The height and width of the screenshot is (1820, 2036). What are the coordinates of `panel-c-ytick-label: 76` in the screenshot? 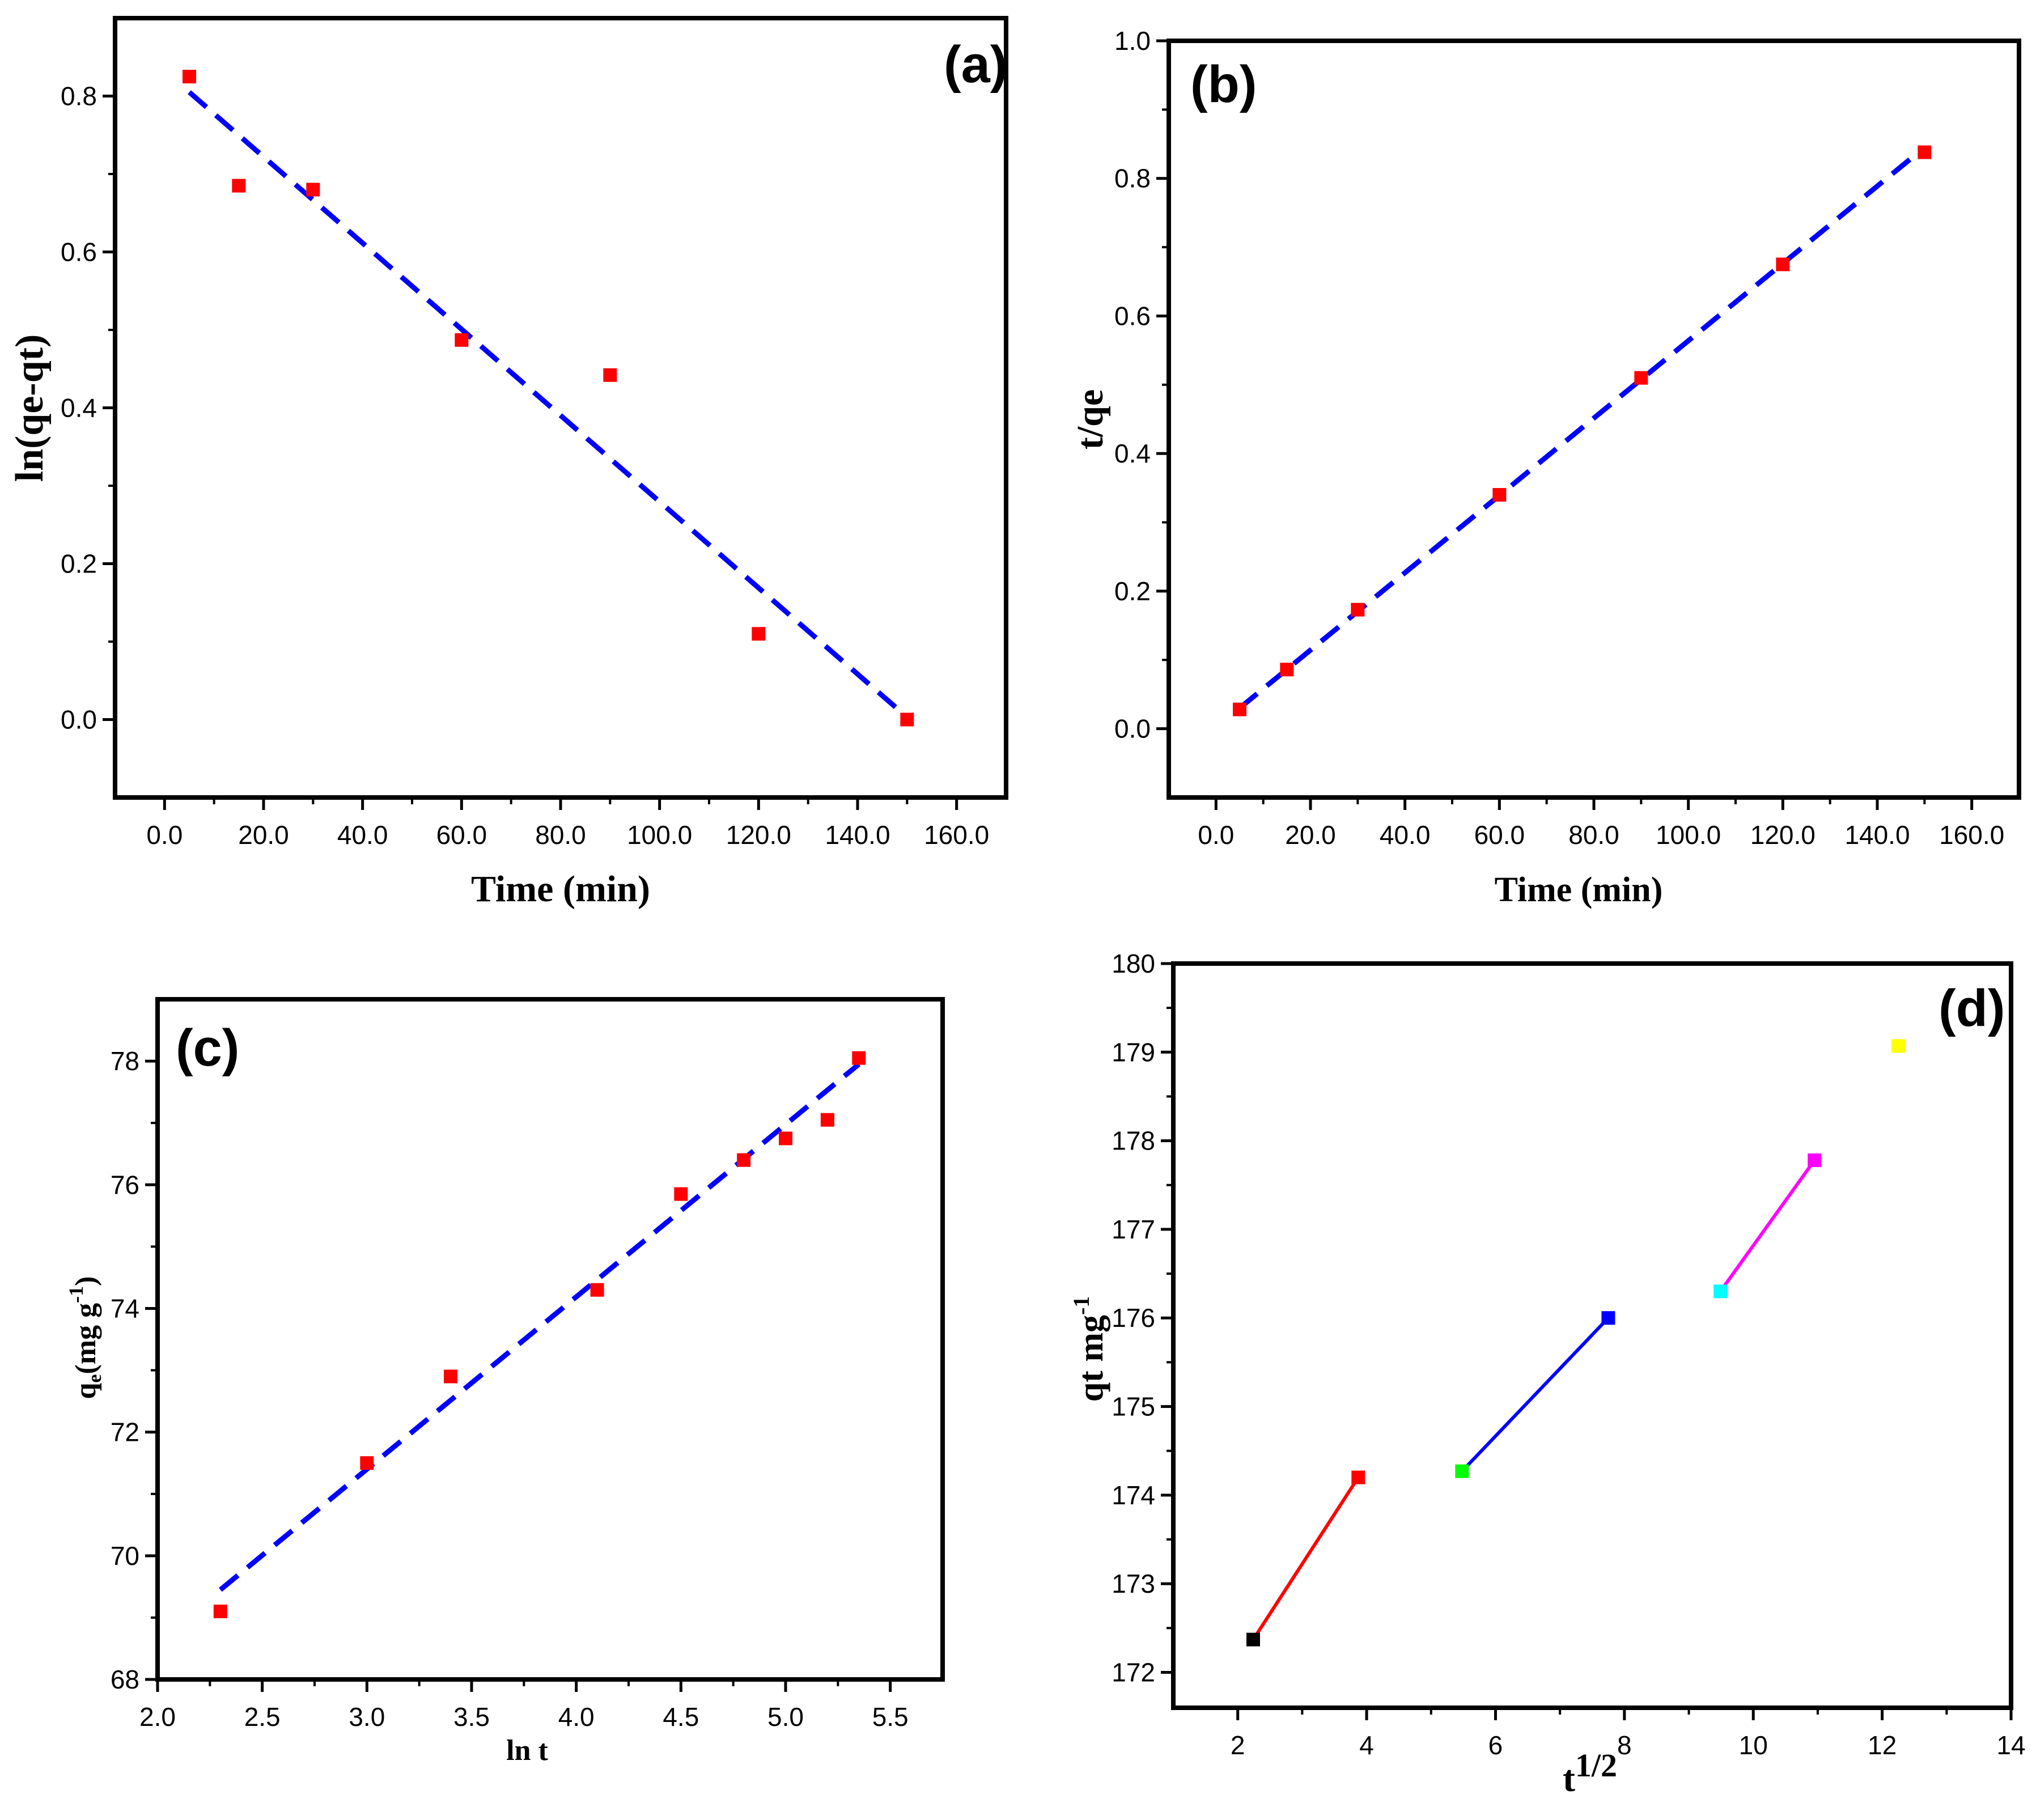 It's located at (125, 1184).